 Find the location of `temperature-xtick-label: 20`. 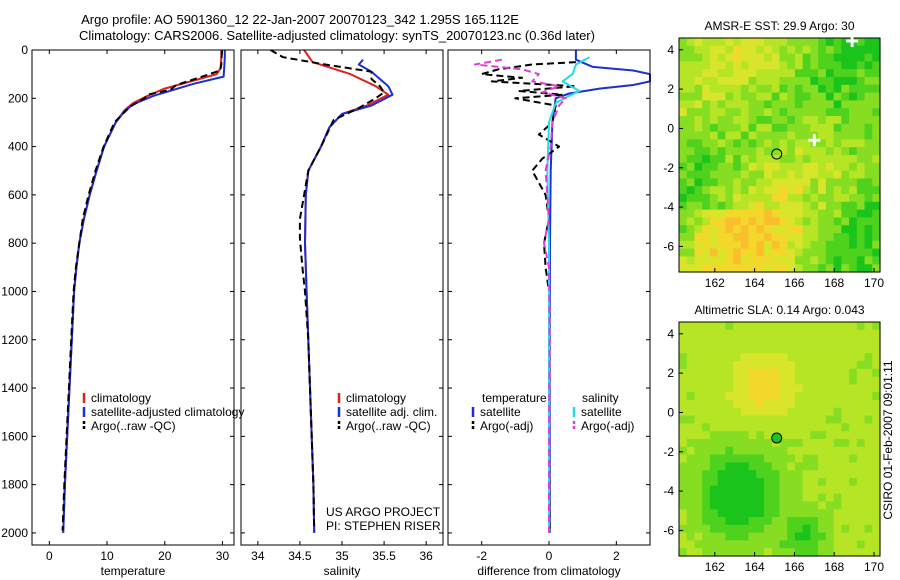

temperature-xtick-label: 20 is located at coordinates (165, 556).